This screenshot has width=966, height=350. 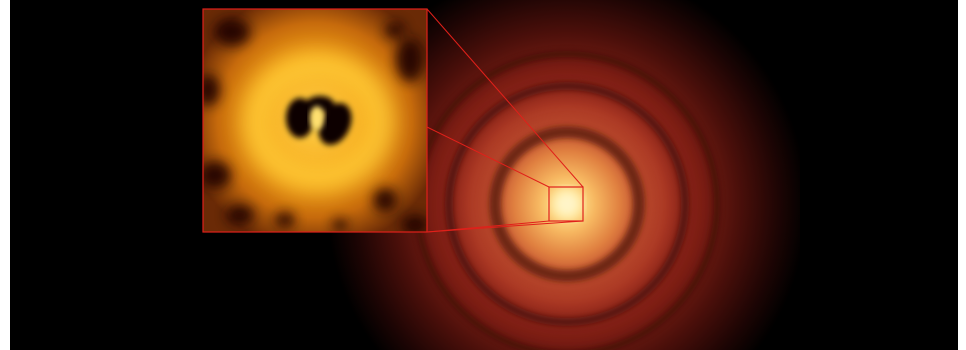 What do you see at coordinates (505, 120) in the screenshot?
I see `zoom-connector-lines` at bounding box center [505, 120].